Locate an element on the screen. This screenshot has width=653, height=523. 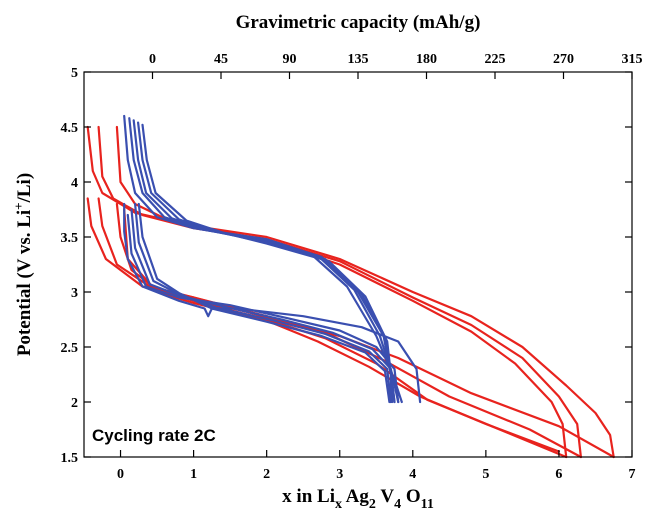
x-axis-label-part: x in Li is located at coordinates (308, 496).